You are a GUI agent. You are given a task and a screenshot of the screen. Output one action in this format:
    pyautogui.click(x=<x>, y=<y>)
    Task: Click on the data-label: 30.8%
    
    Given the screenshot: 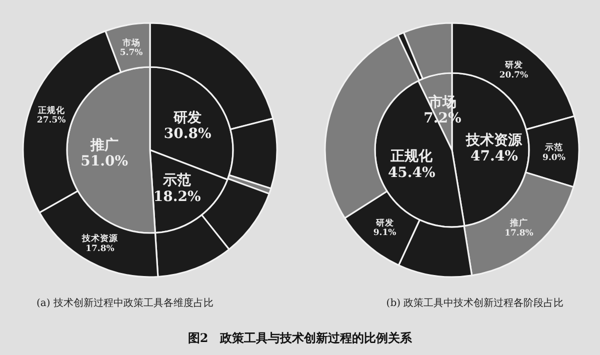 What is the action you would take?
    pyautogui.click(x=188, y=134)
    